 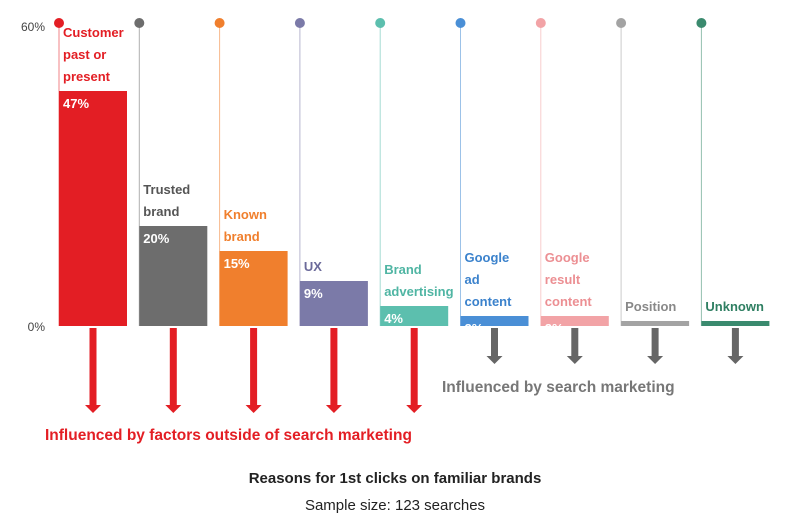 I want to click on bar-category-label: present, so click(x=87, y=76).